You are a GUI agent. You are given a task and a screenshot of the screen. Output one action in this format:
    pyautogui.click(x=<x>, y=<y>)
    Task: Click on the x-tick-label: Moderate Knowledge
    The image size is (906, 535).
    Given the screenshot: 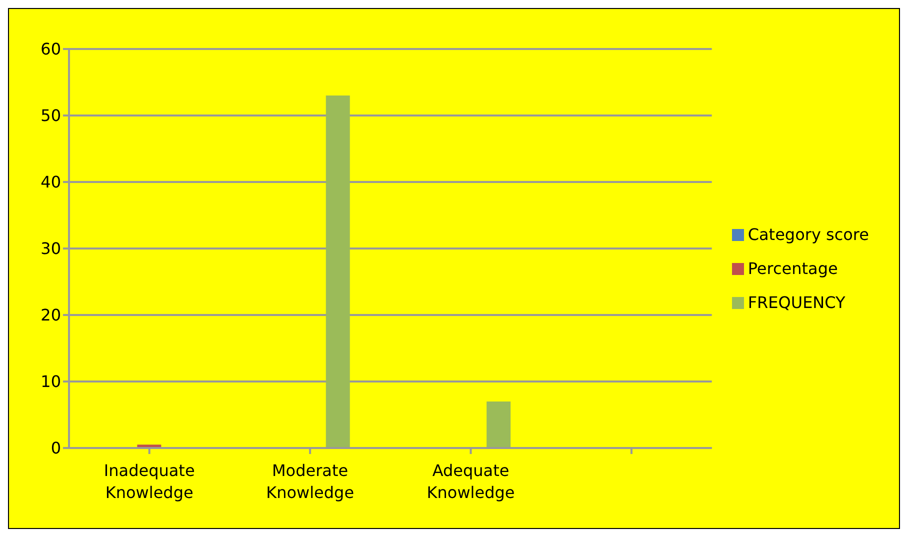 What is the action you would take?
    pyautogui.click(x=310, y=481)
    